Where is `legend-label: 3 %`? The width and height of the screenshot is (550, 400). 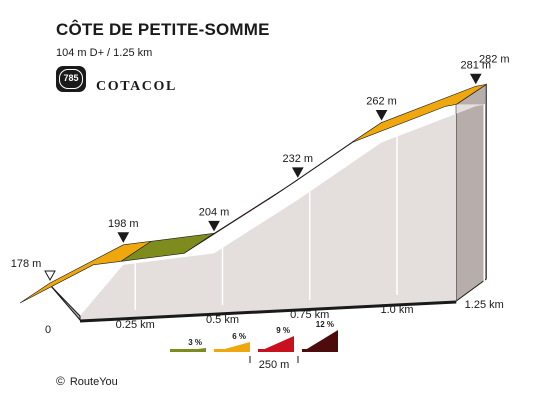 legend-label: 3 % is located at coordinates (195, 342).